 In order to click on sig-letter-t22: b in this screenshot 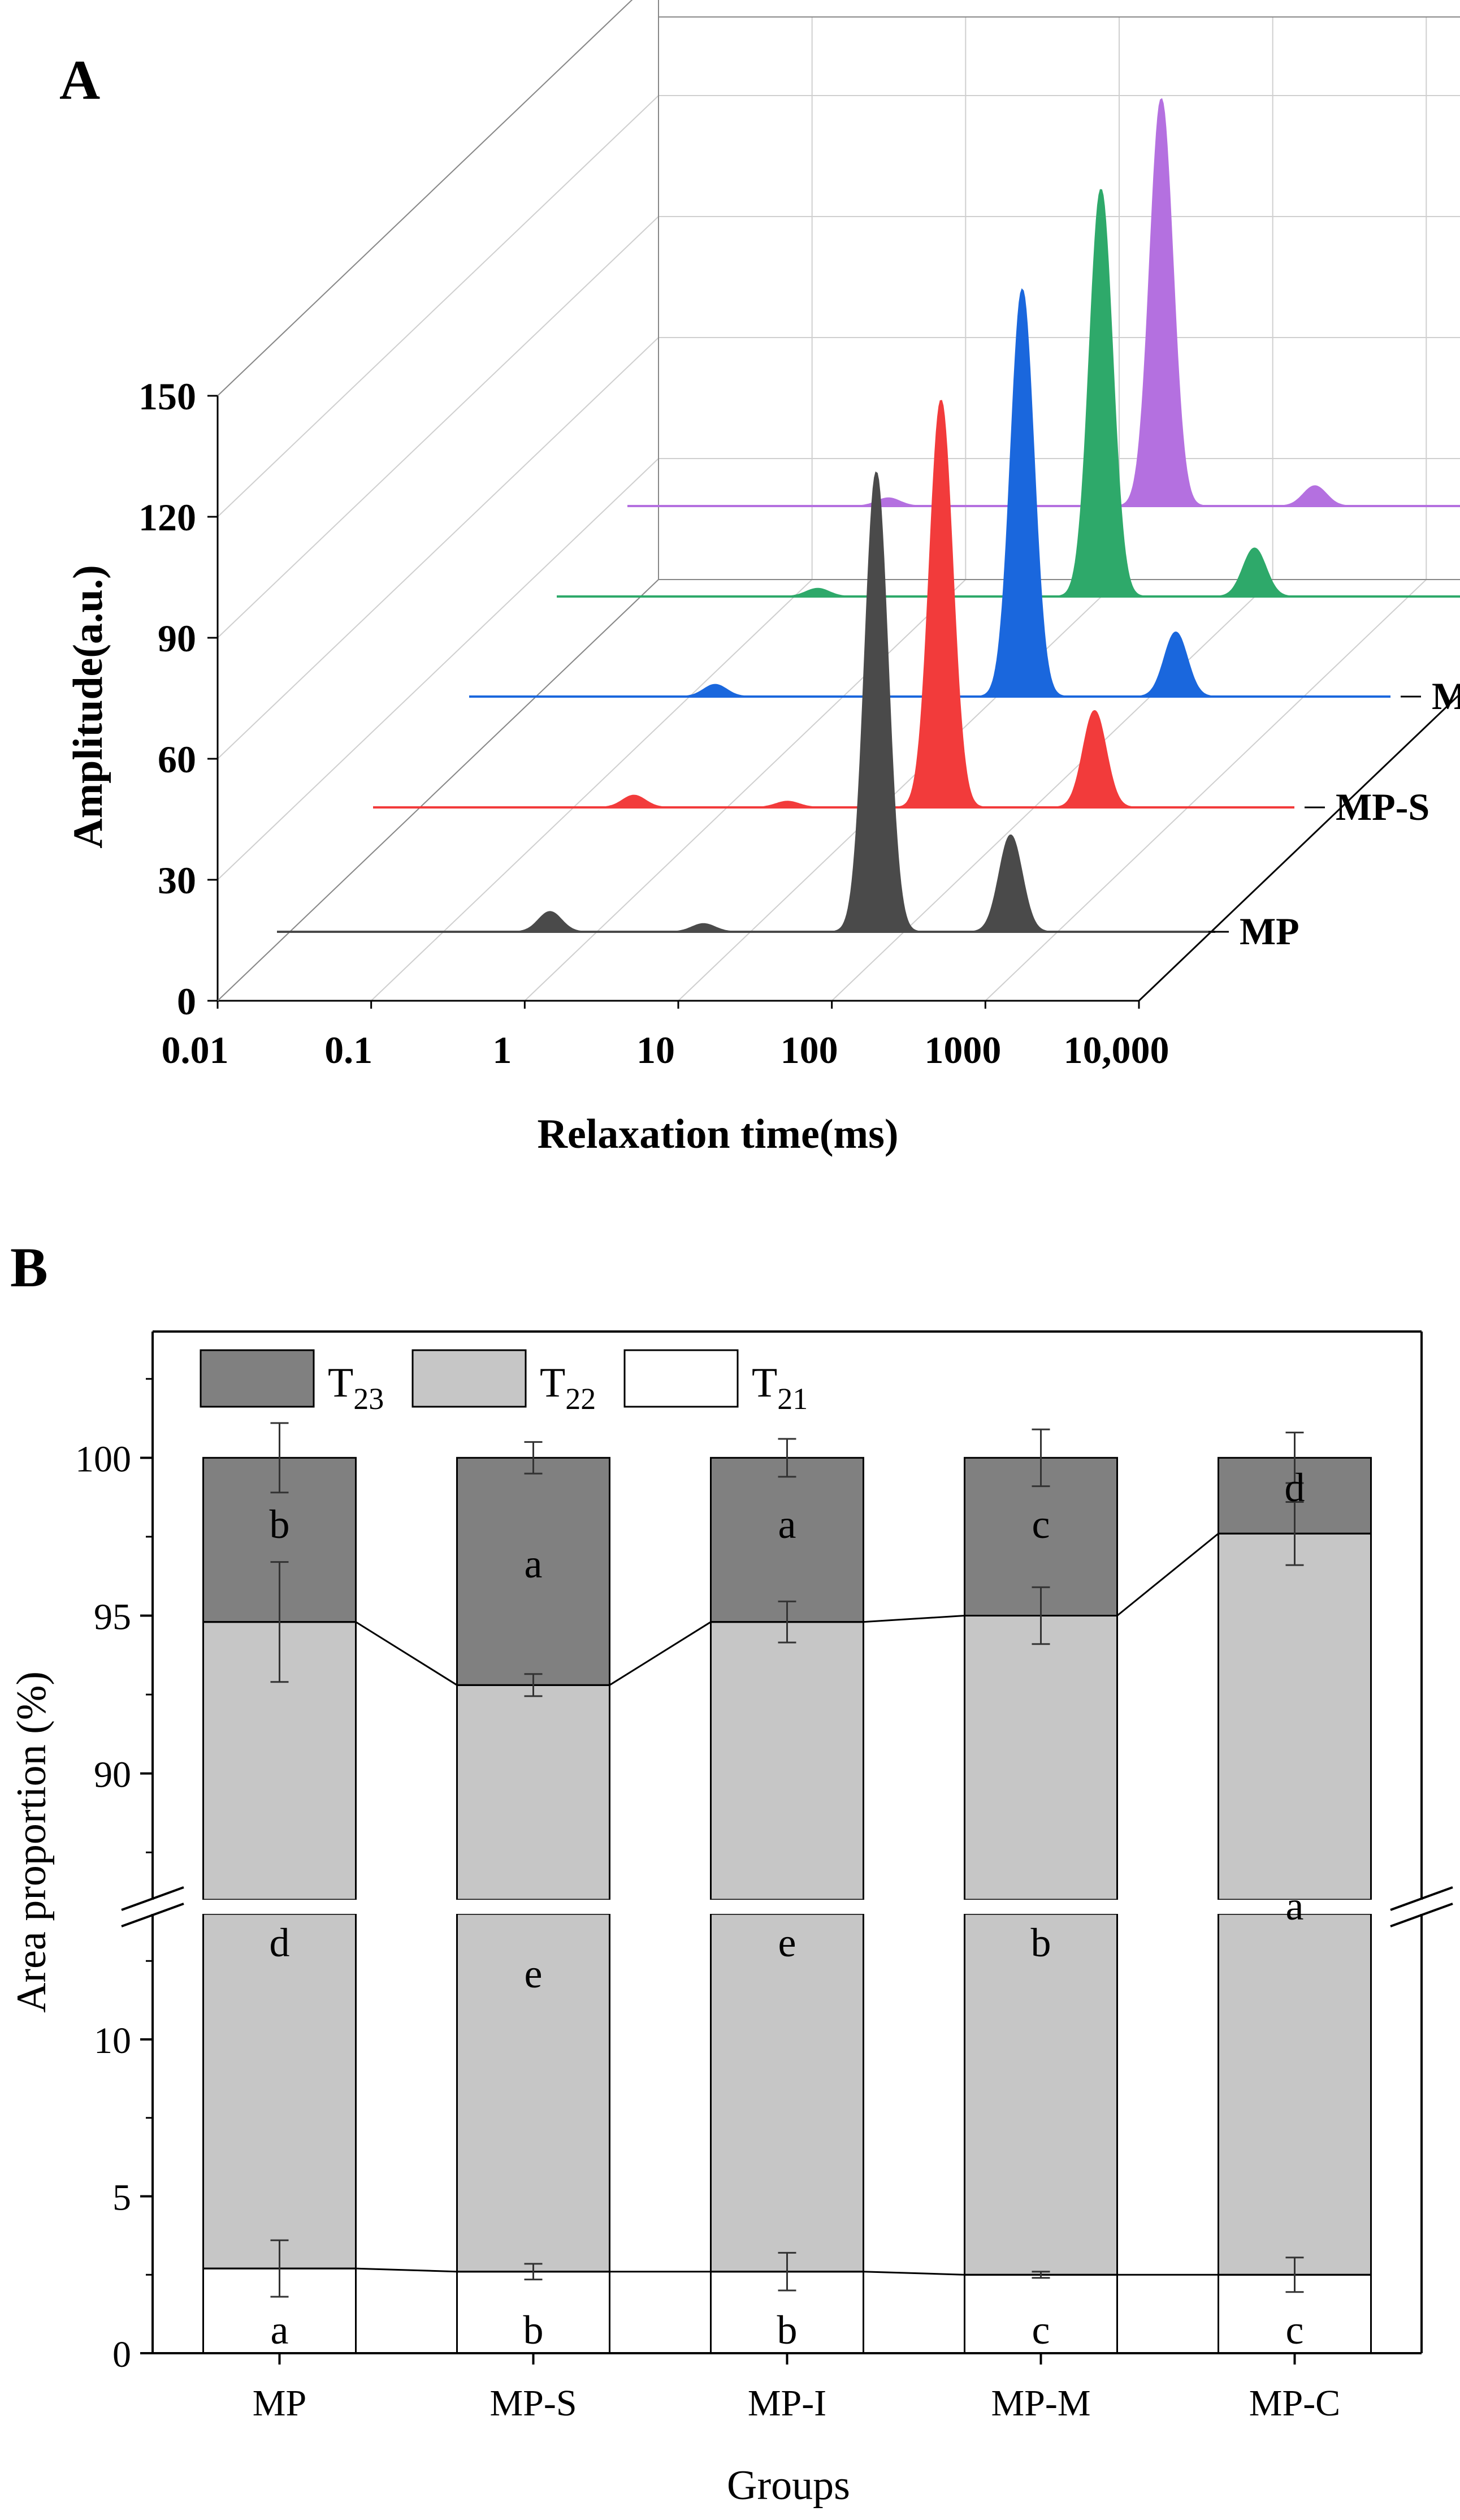, I will do `click(1041, 1942)`.